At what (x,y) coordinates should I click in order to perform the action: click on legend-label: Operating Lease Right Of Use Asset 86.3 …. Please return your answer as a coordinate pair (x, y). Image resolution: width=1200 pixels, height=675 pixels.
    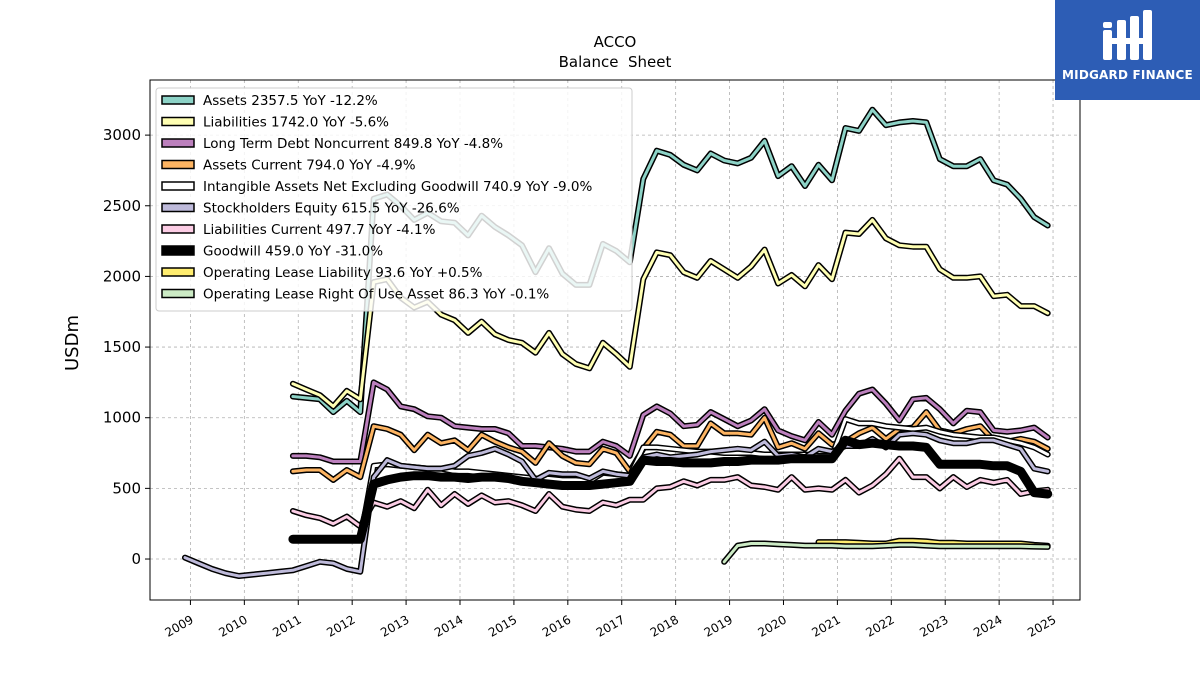
    Looking at the image, I should click on (376, 295).